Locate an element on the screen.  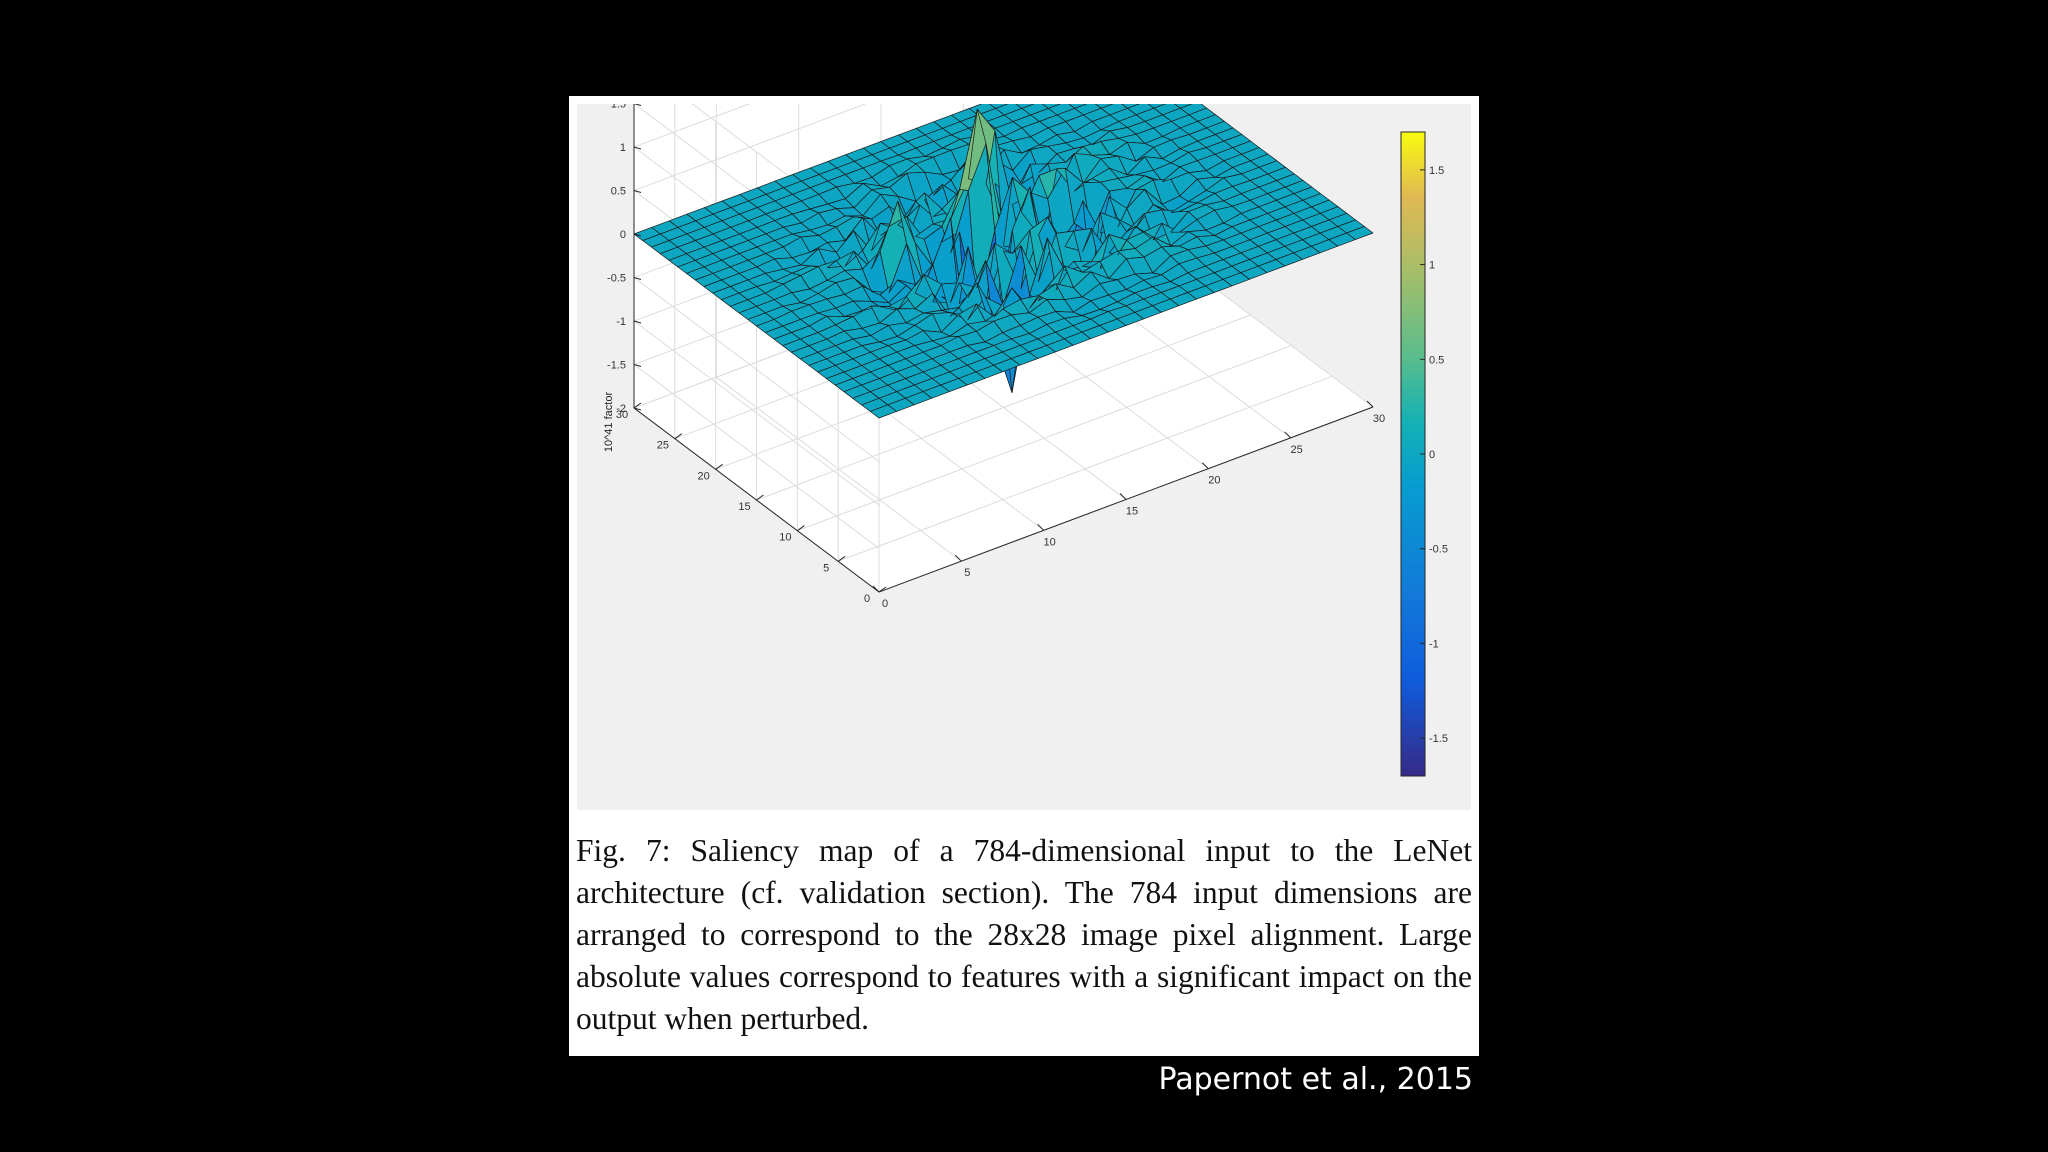
colorbar-tick-label: 1.5 is located at coordinates (1436, 171).